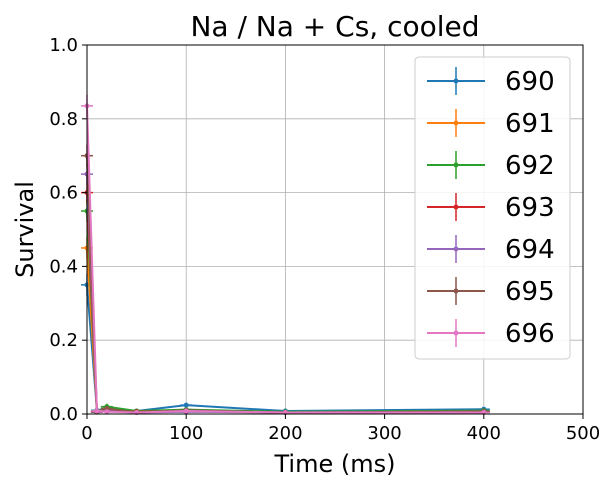 The height and width of the screenshot is (487, 612). What do you see at coordinates (491, 292) in the screenshot?
I see `legend-item: 695` at bounding box center [491, 292].